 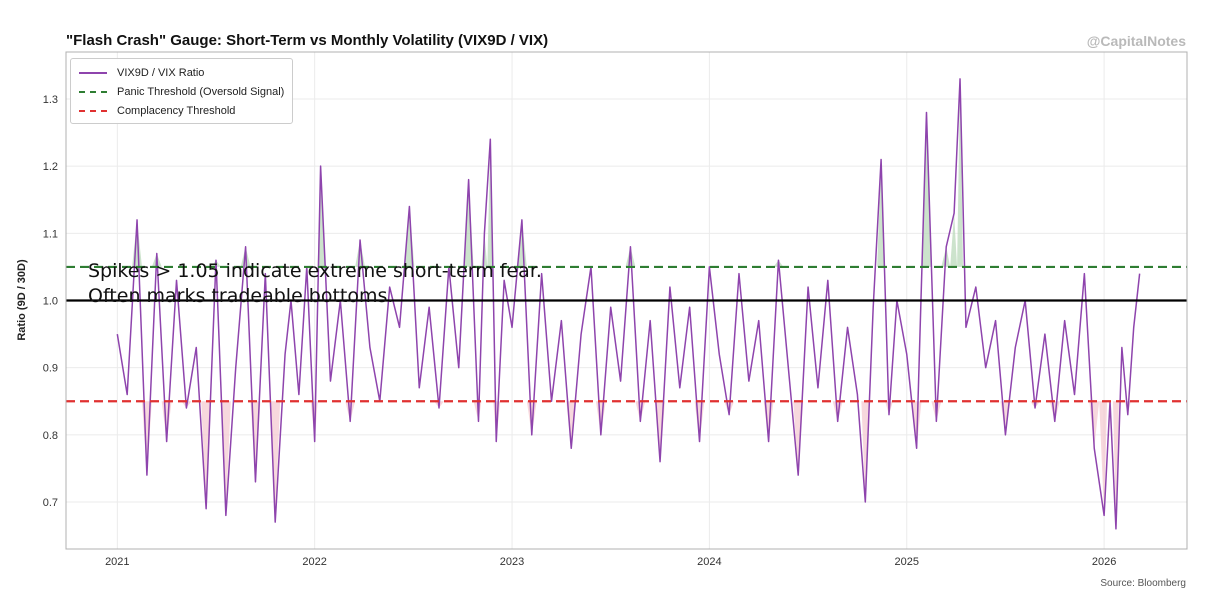 I want to click on legend-item-complacency: Complacency Threshold, so click(x=181, y=110).